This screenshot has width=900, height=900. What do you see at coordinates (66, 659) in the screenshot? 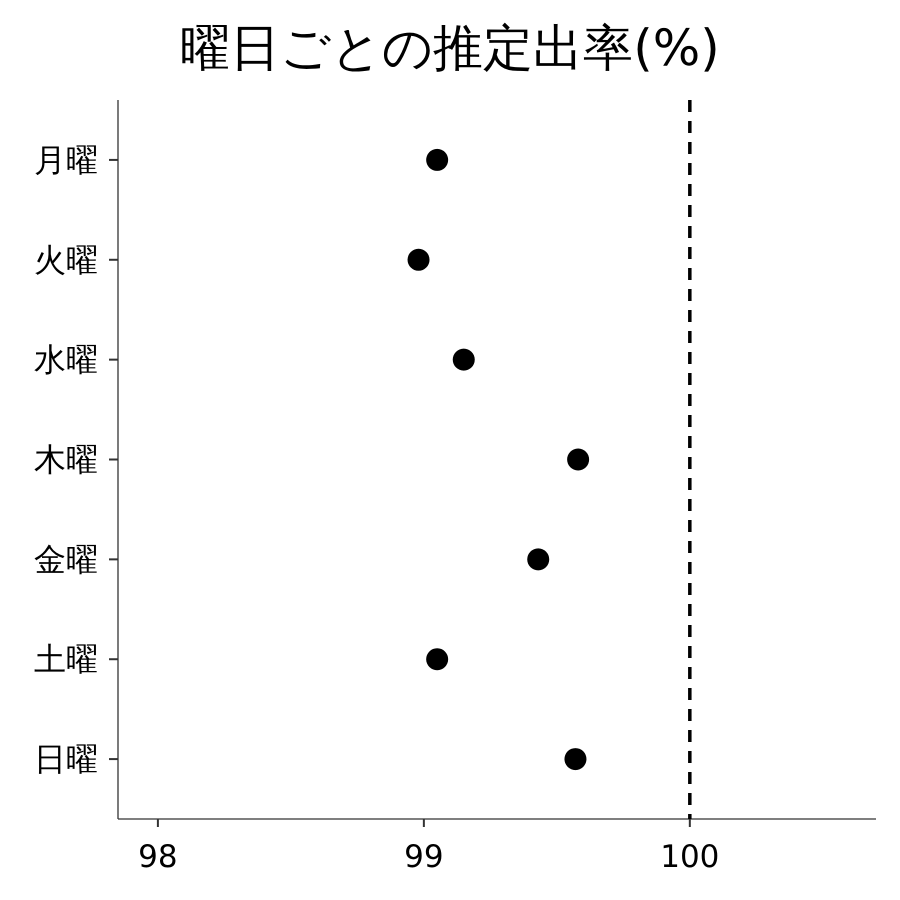
I see `y-tick-label: 土曜` at bounding box center [66, 659].